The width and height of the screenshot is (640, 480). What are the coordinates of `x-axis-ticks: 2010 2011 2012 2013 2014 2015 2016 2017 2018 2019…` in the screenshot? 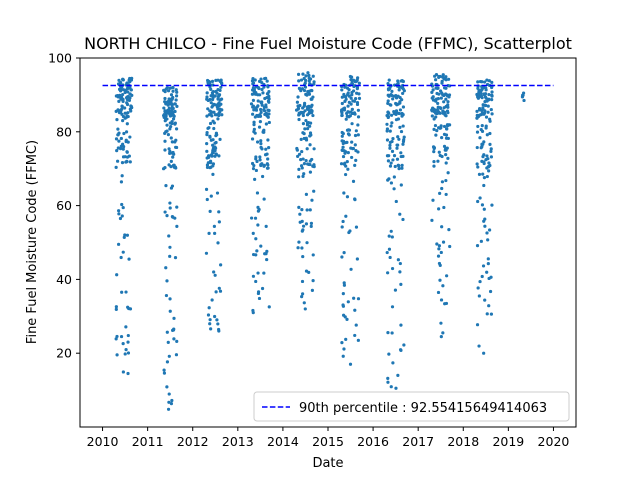 It's located at (328, 438).